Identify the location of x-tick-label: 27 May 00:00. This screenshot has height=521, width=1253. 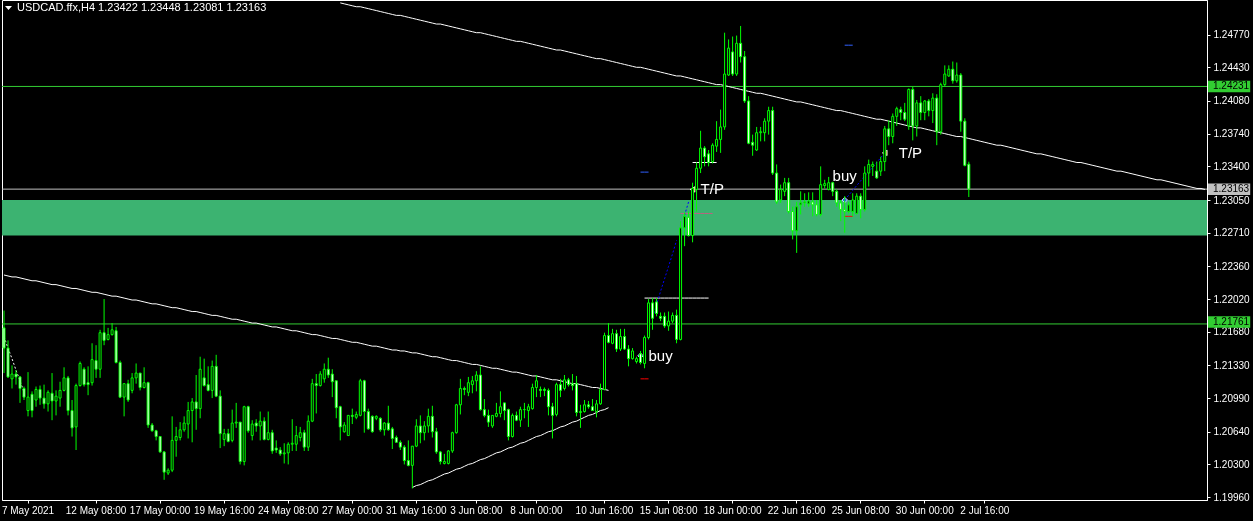
(352, 510).